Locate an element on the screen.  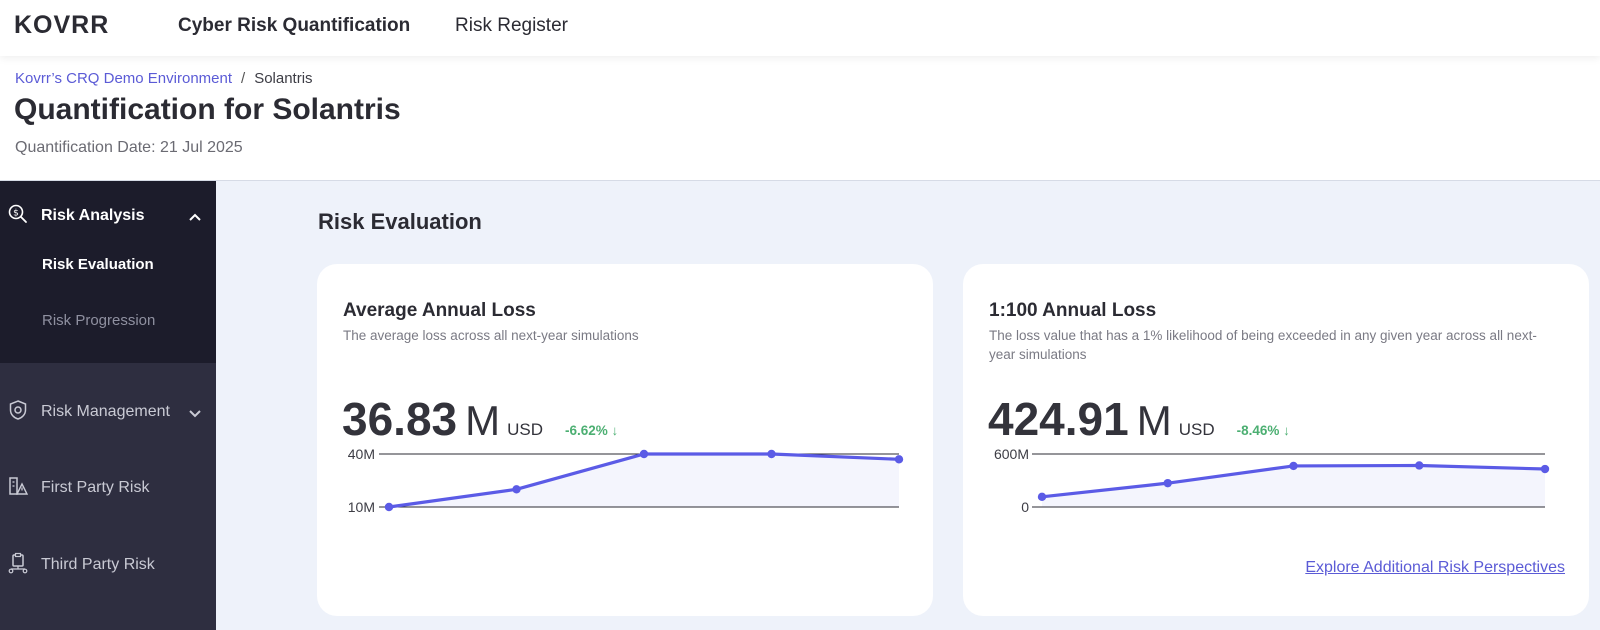
network-clipboard-icon is located at coordinates (18, 563).